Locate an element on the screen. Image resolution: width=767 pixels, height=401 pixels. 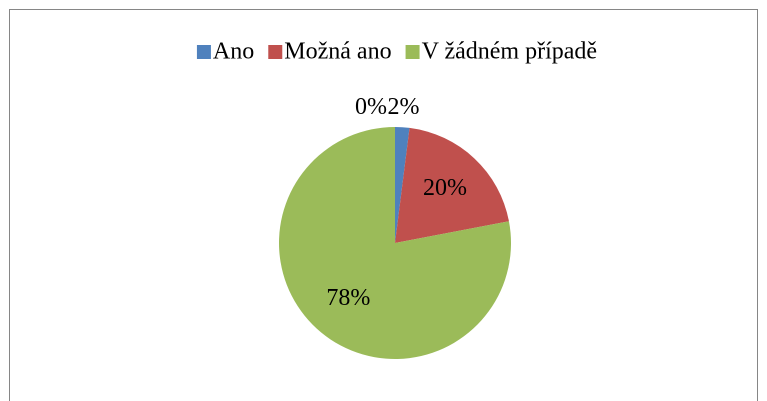
legend-label: Ano is located at coordinates (233, 52).